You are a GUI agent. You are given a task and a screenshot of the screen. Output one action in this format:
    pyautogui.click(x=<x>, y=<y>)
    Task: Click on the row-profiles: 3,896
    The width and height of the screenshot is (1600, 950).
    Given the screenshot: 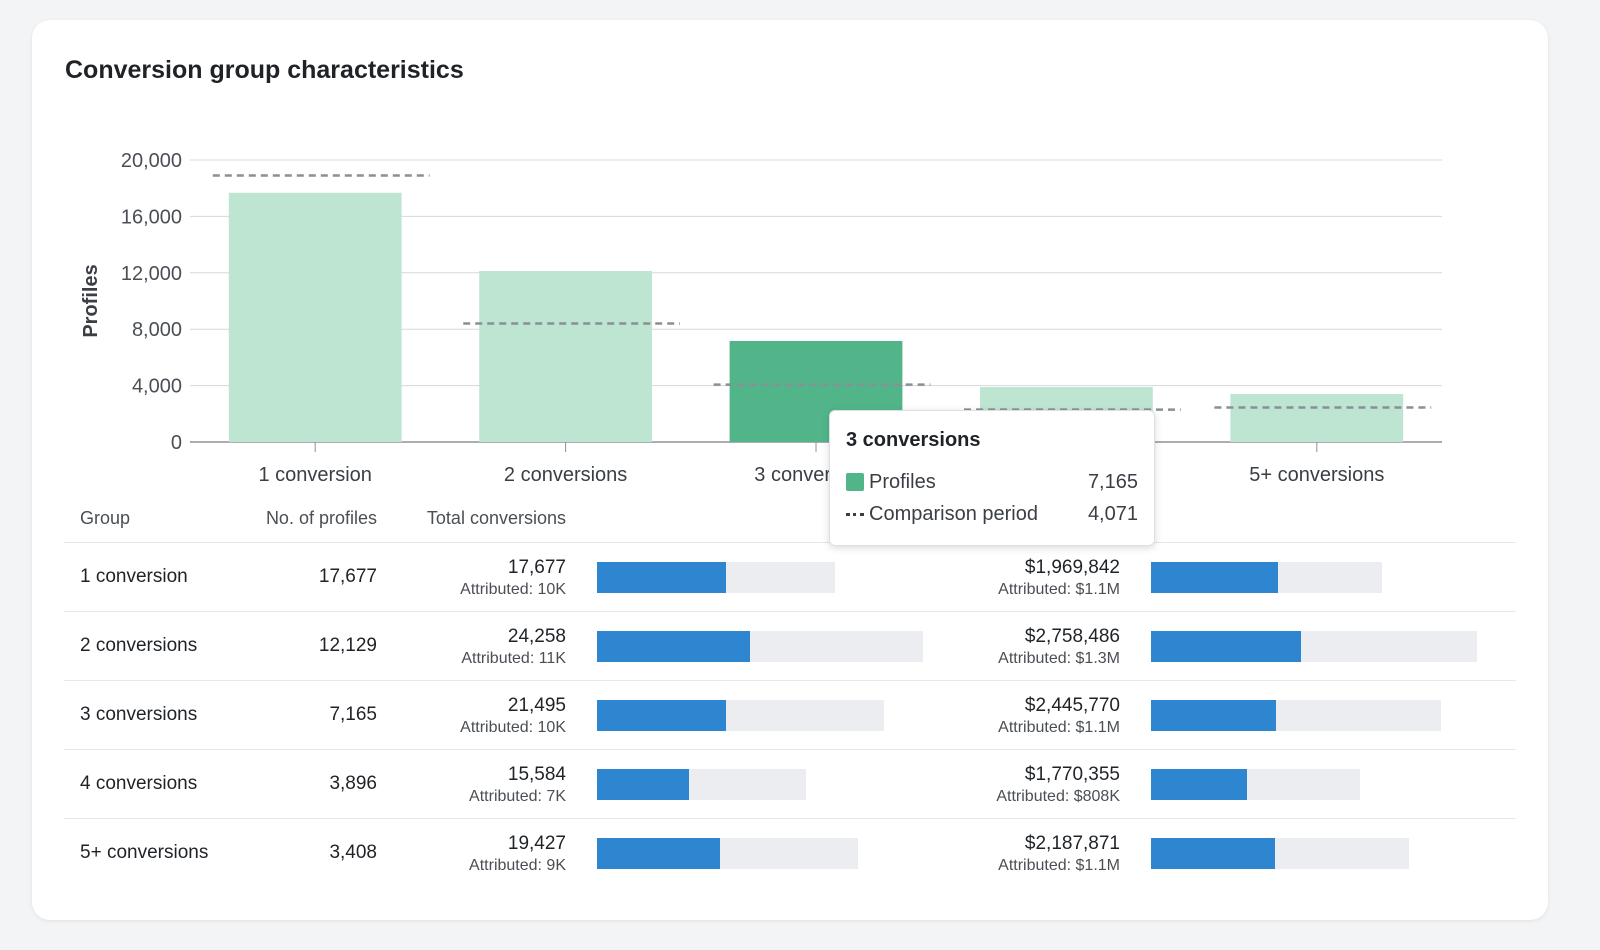 What is the action you would take?
    pyautogui.click(x=353, y=783)
    